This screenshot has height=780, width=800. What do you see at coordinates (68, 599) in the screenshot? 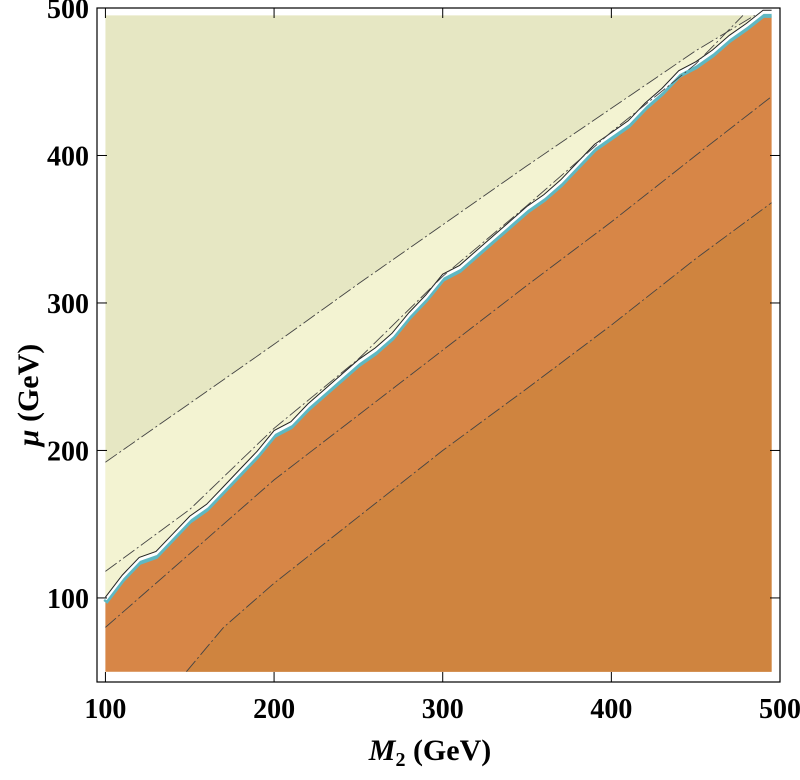
I see `y-tick-label: 100` at bounding box center [68, 599].